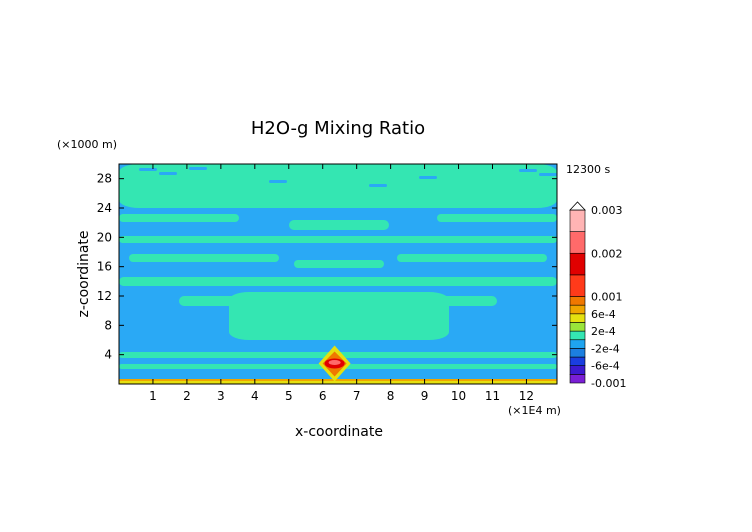 This screenshot has width=752, height=532. What do you see at coordinates (104, 179) in the screenshot?
I see `y-tick-label: 28` at bounding box center [104, 179].